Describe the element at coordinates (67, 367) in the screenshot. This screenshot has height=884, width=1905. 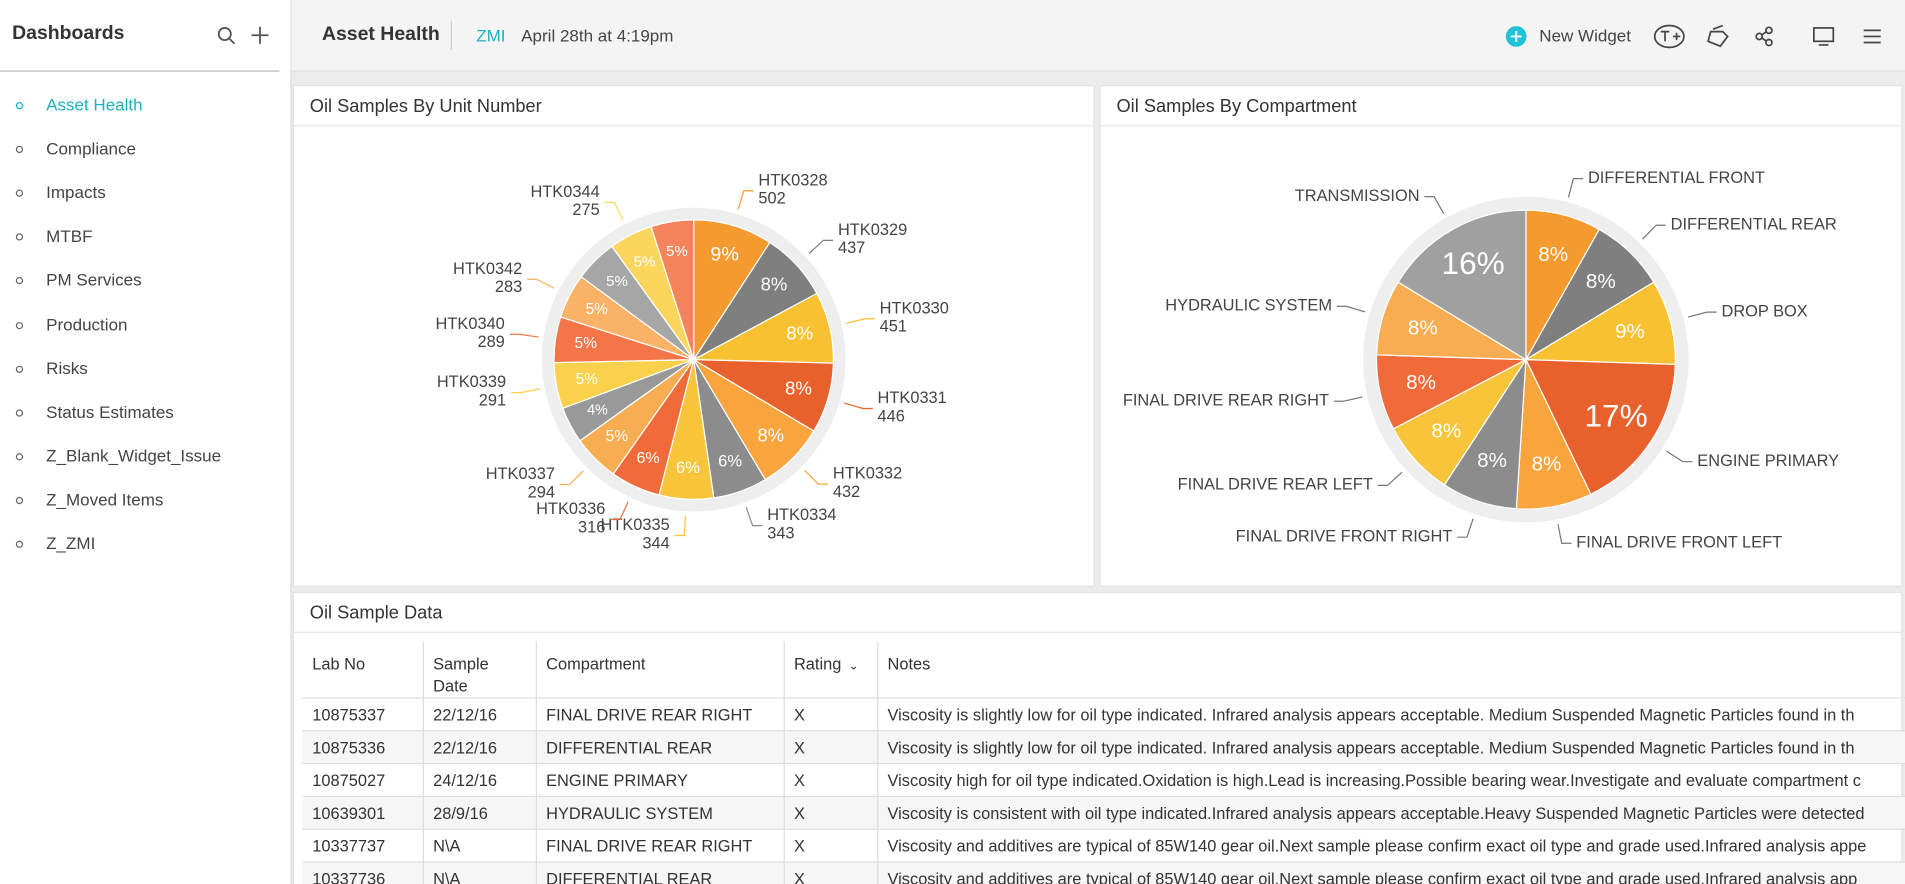
I see `sidebar-item: Risks` at that location.